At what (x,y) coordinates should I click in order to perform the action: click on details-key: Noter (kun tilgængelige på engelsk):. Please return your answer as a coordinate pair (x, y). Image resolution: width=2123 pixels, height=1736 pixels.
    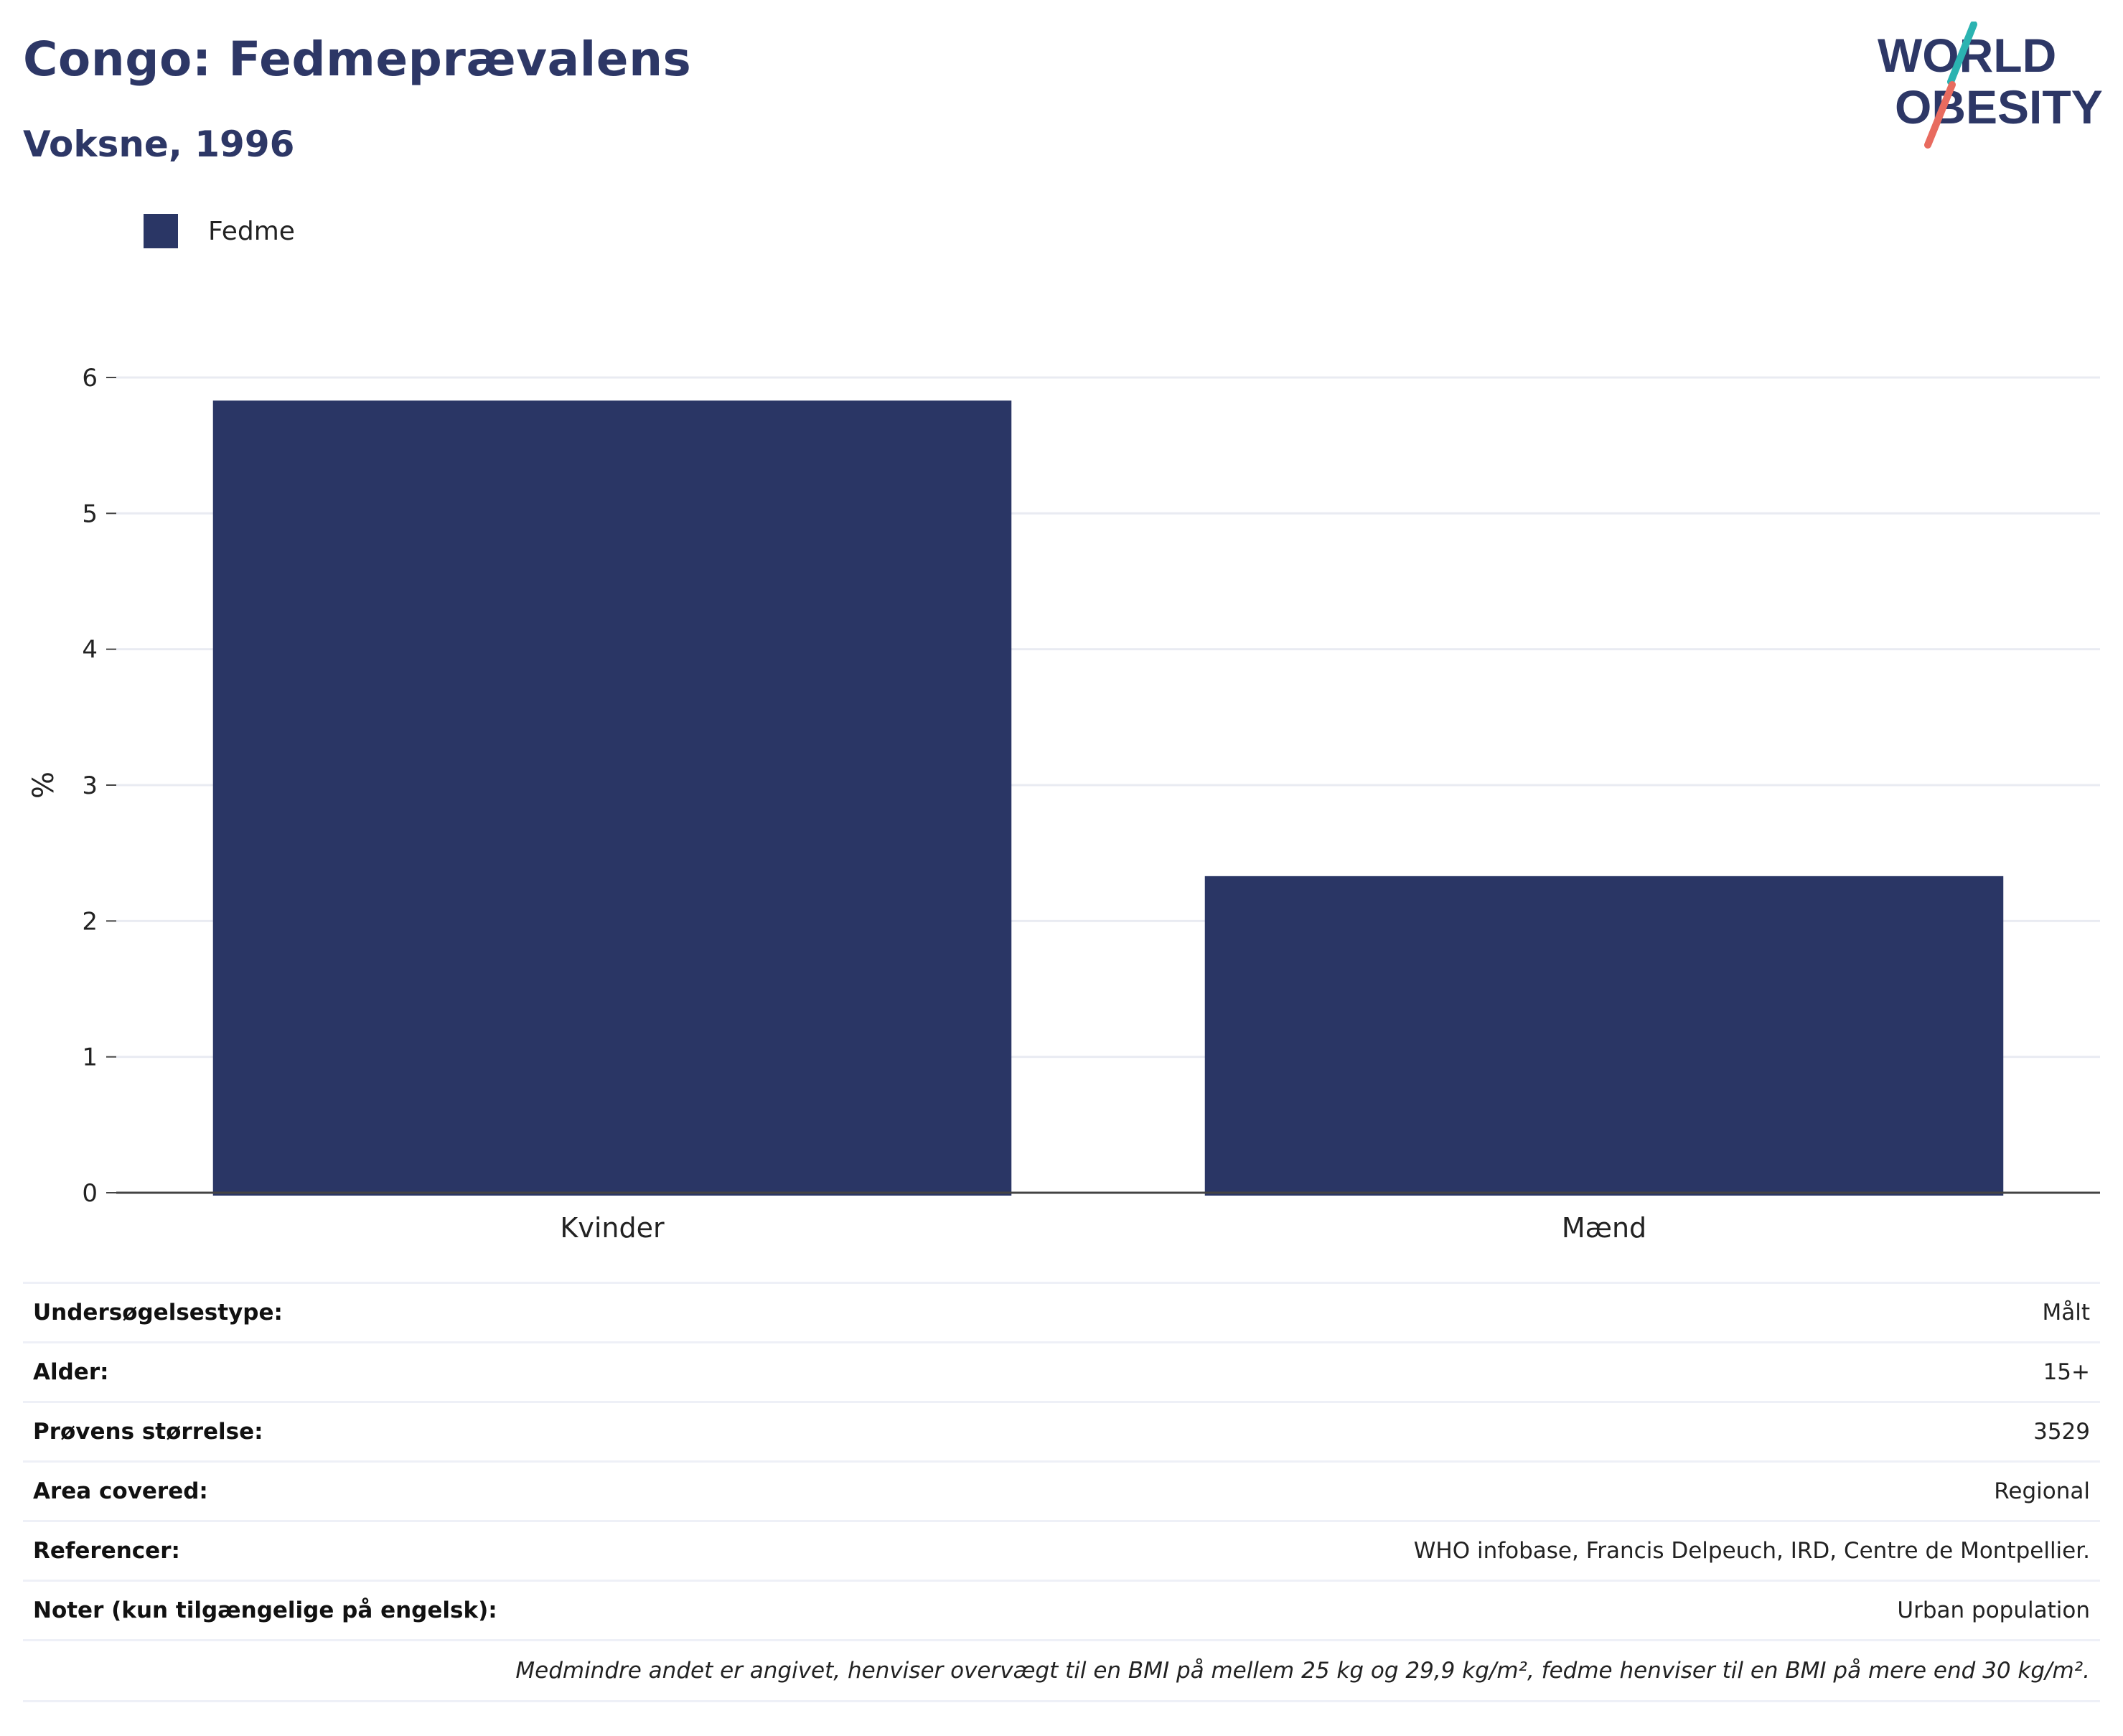
    Looking at the image, I should click on (449, 1610).